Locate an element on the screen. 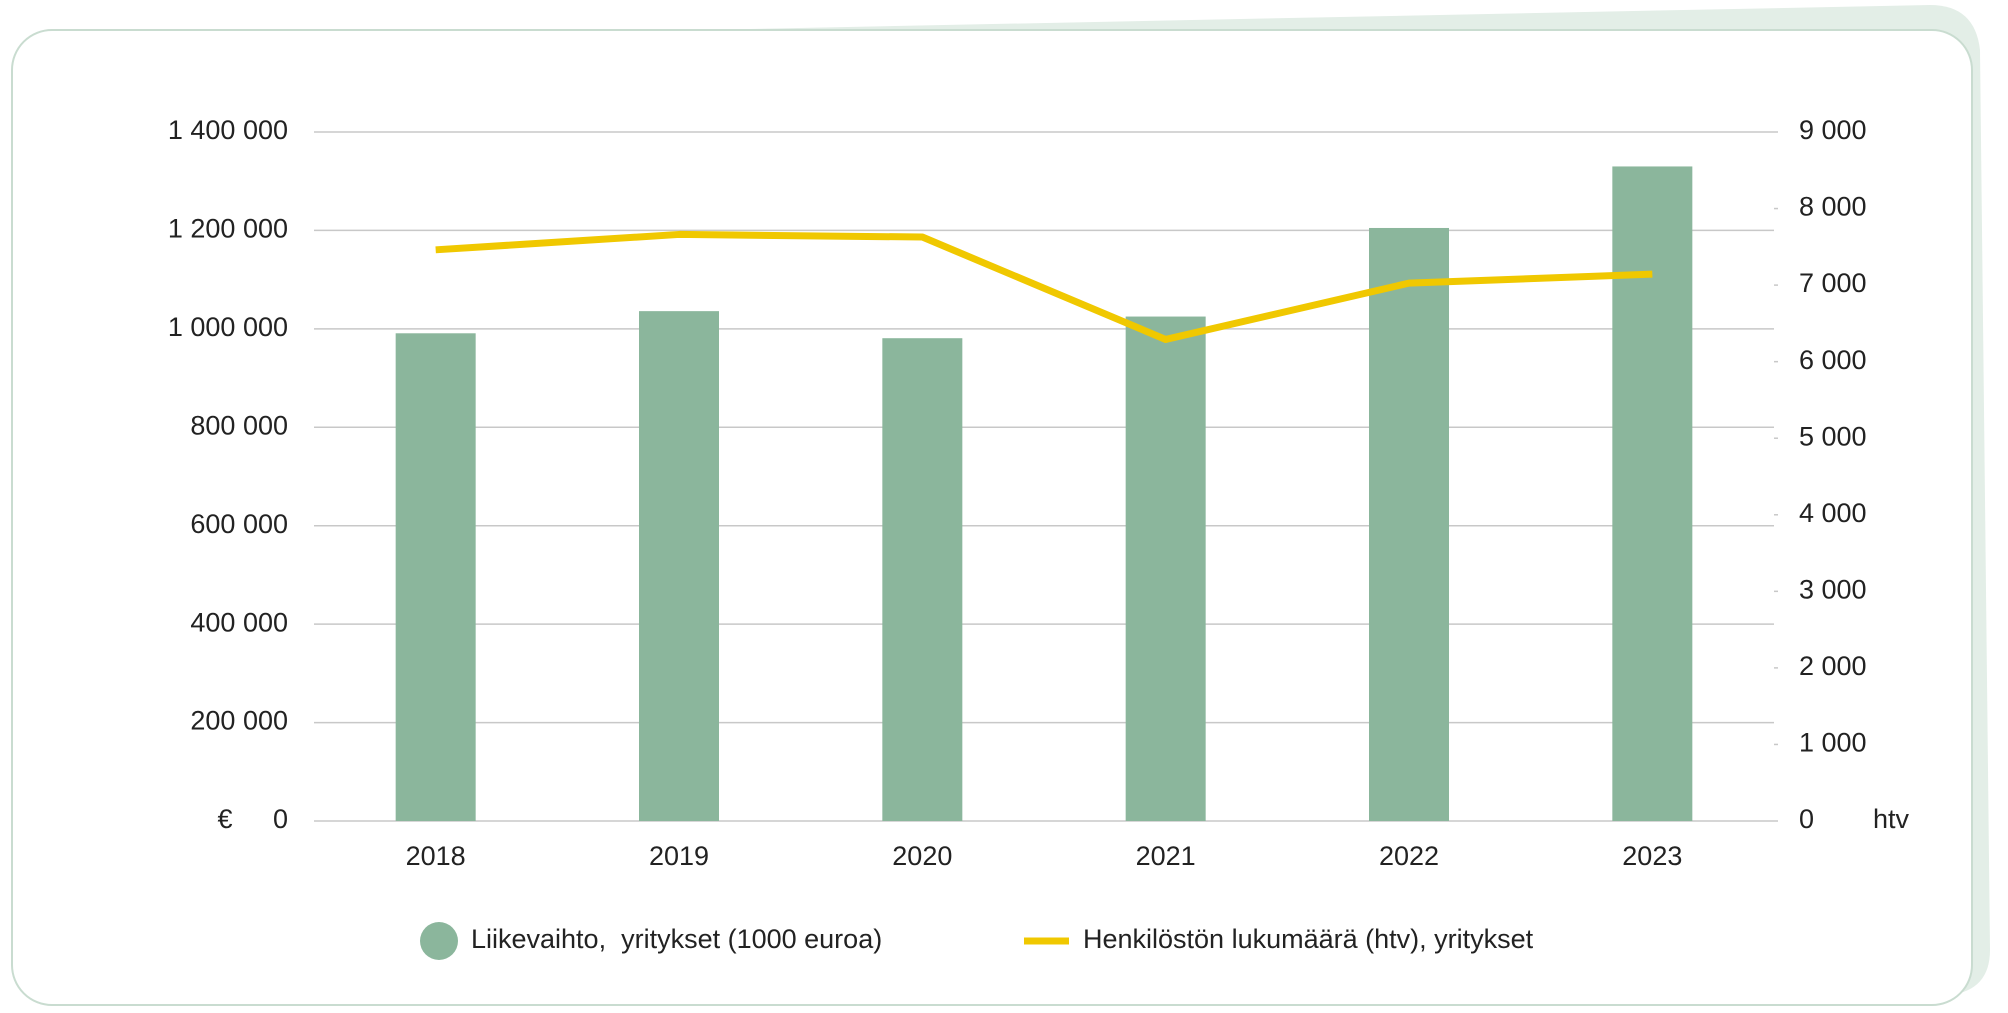 This screenshot has height=1013, width=2008. y-tick-label: 1 400 000 is located at coordinates (228, 130).